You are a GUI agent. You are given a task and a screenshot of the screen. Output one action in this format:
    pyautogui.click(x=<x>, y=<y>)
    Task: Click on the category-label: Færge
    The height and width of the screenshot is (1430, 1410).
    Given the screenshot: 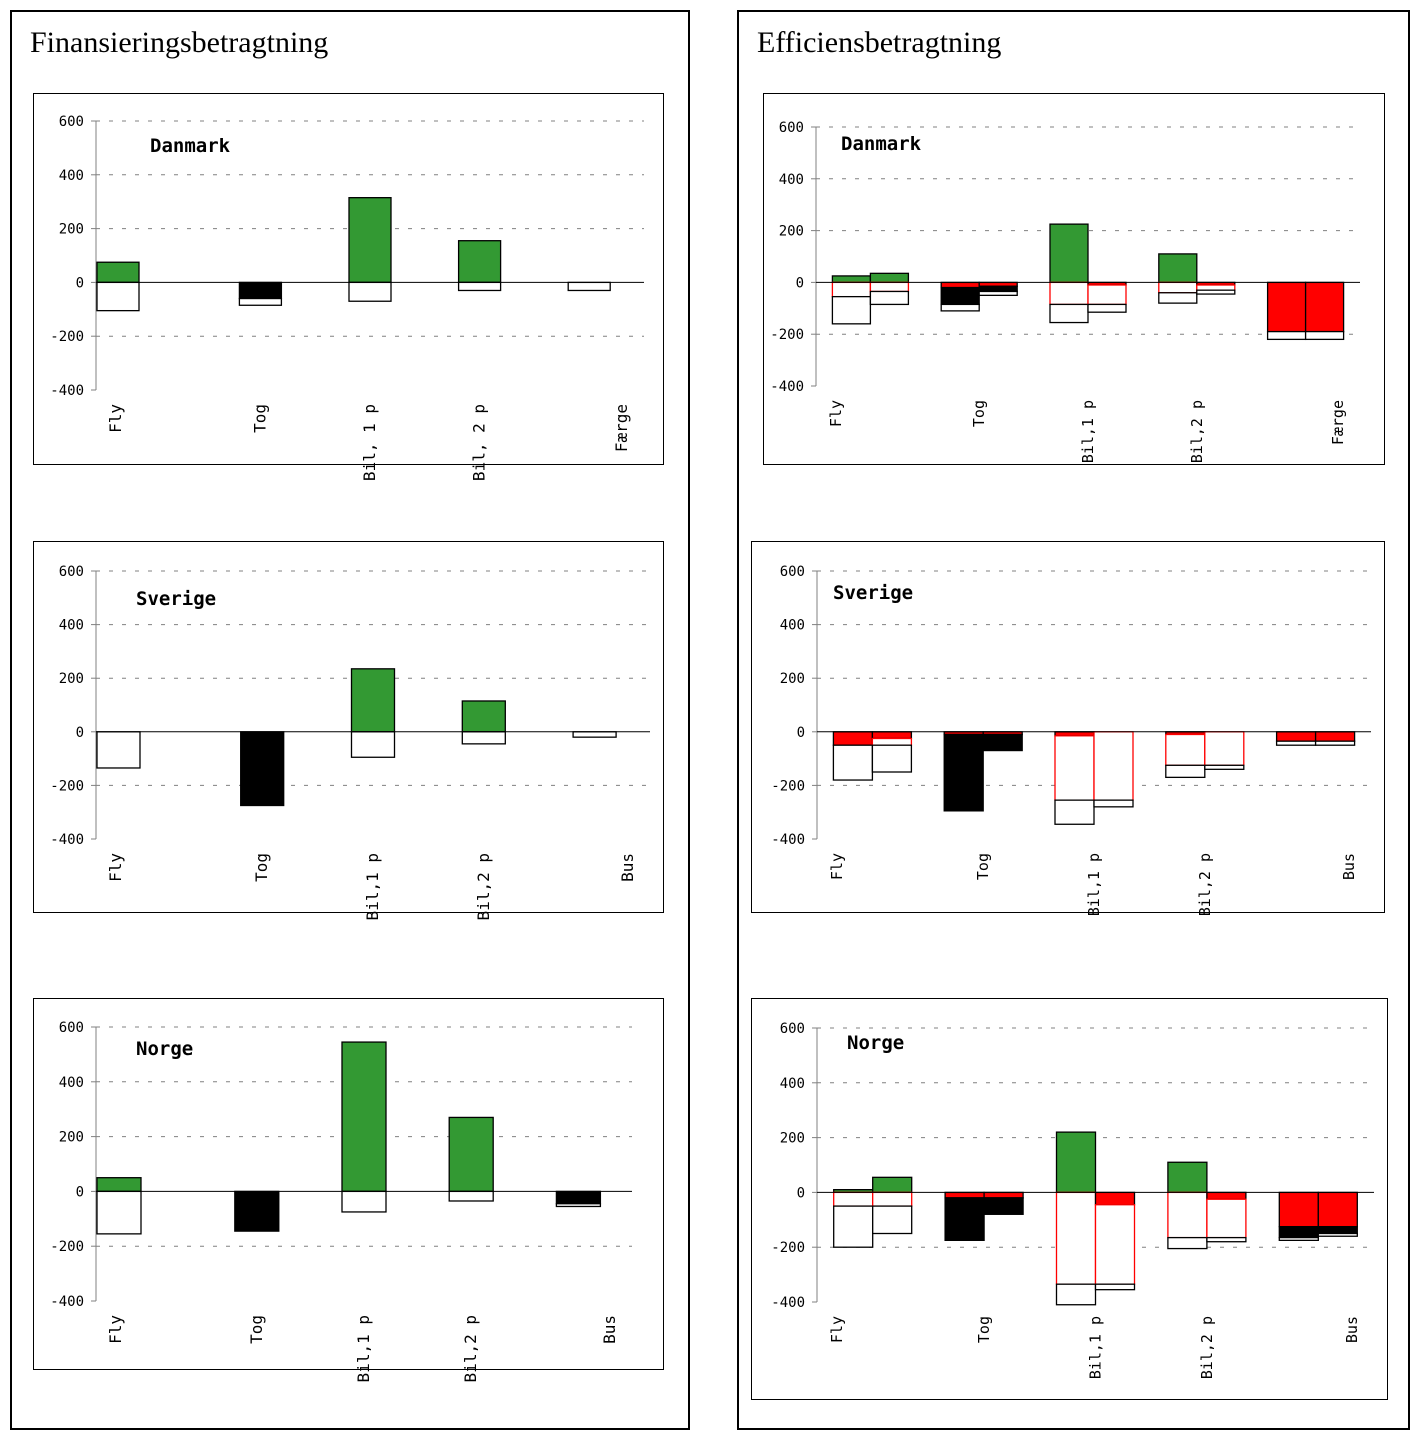 What is the action you would take?
    pyautogui.click(x=621, y=428)
    